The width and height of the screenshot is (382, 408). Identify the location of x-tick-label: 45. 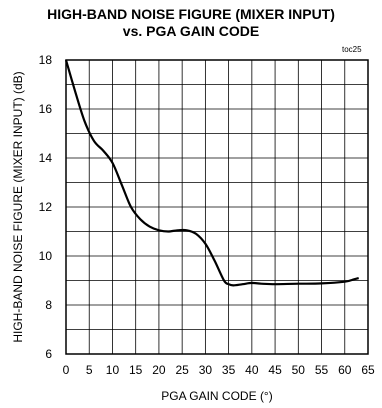
(275, 370).